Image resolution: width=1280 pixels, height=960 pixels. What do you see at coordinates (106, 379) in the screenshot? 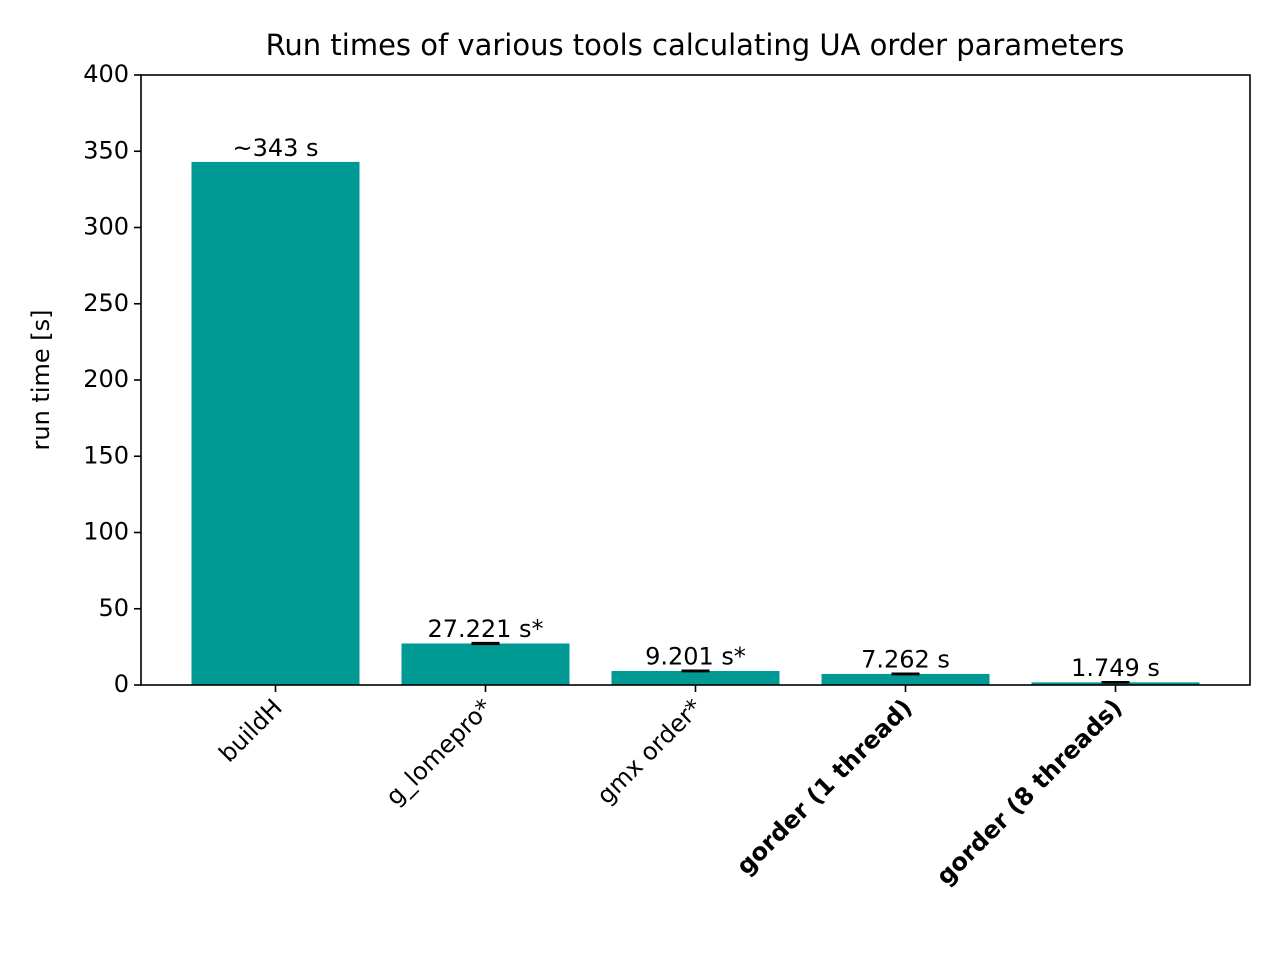
I see `y-tick-label: 200` at bounding box center [106, 379].